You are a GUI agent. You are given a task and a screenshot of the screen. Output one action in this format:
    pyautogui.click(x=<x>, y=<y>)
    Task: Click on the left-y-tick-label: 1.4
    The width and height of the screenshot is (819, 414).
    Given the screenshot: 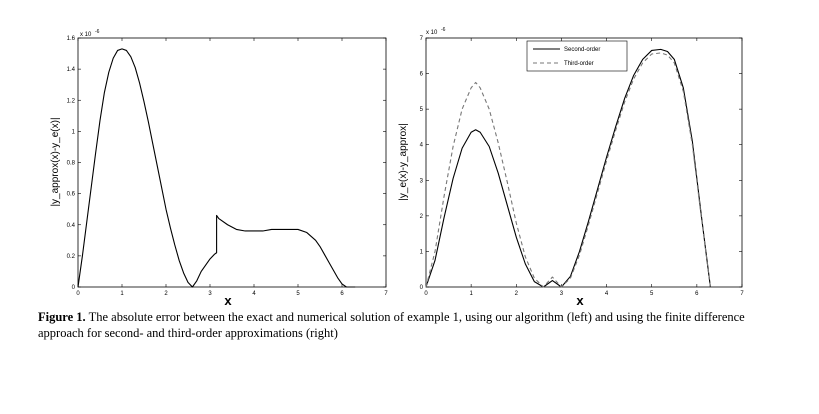 What is the action you would take?
    pyautogui.click(x=71, y=70)
    